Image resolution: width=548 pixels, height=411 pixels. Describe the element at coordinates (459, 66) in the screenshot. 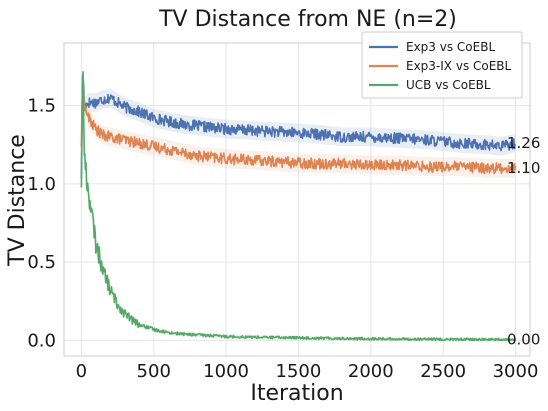

I see `legend-label: Exp3-IX vs CoEBL` at that location.